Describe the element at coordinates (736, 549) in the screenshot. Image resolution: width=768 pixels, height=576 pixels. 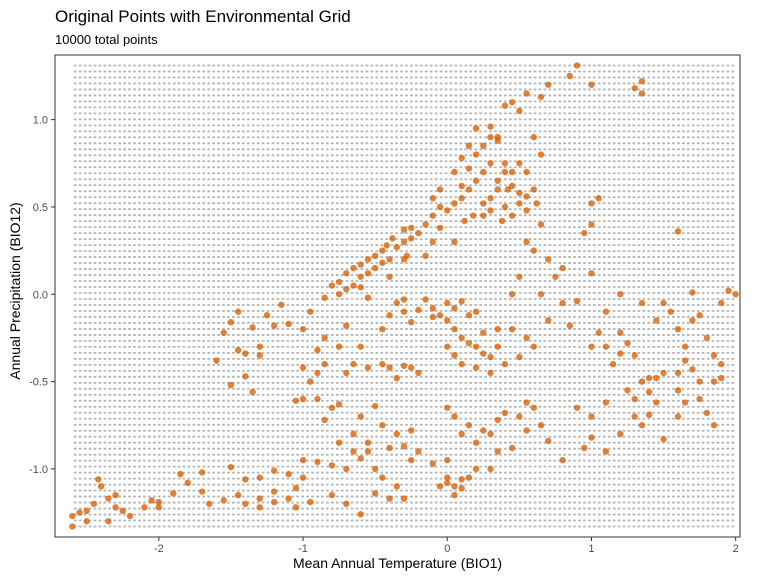
I see `x-tick-label: 2` at that location.